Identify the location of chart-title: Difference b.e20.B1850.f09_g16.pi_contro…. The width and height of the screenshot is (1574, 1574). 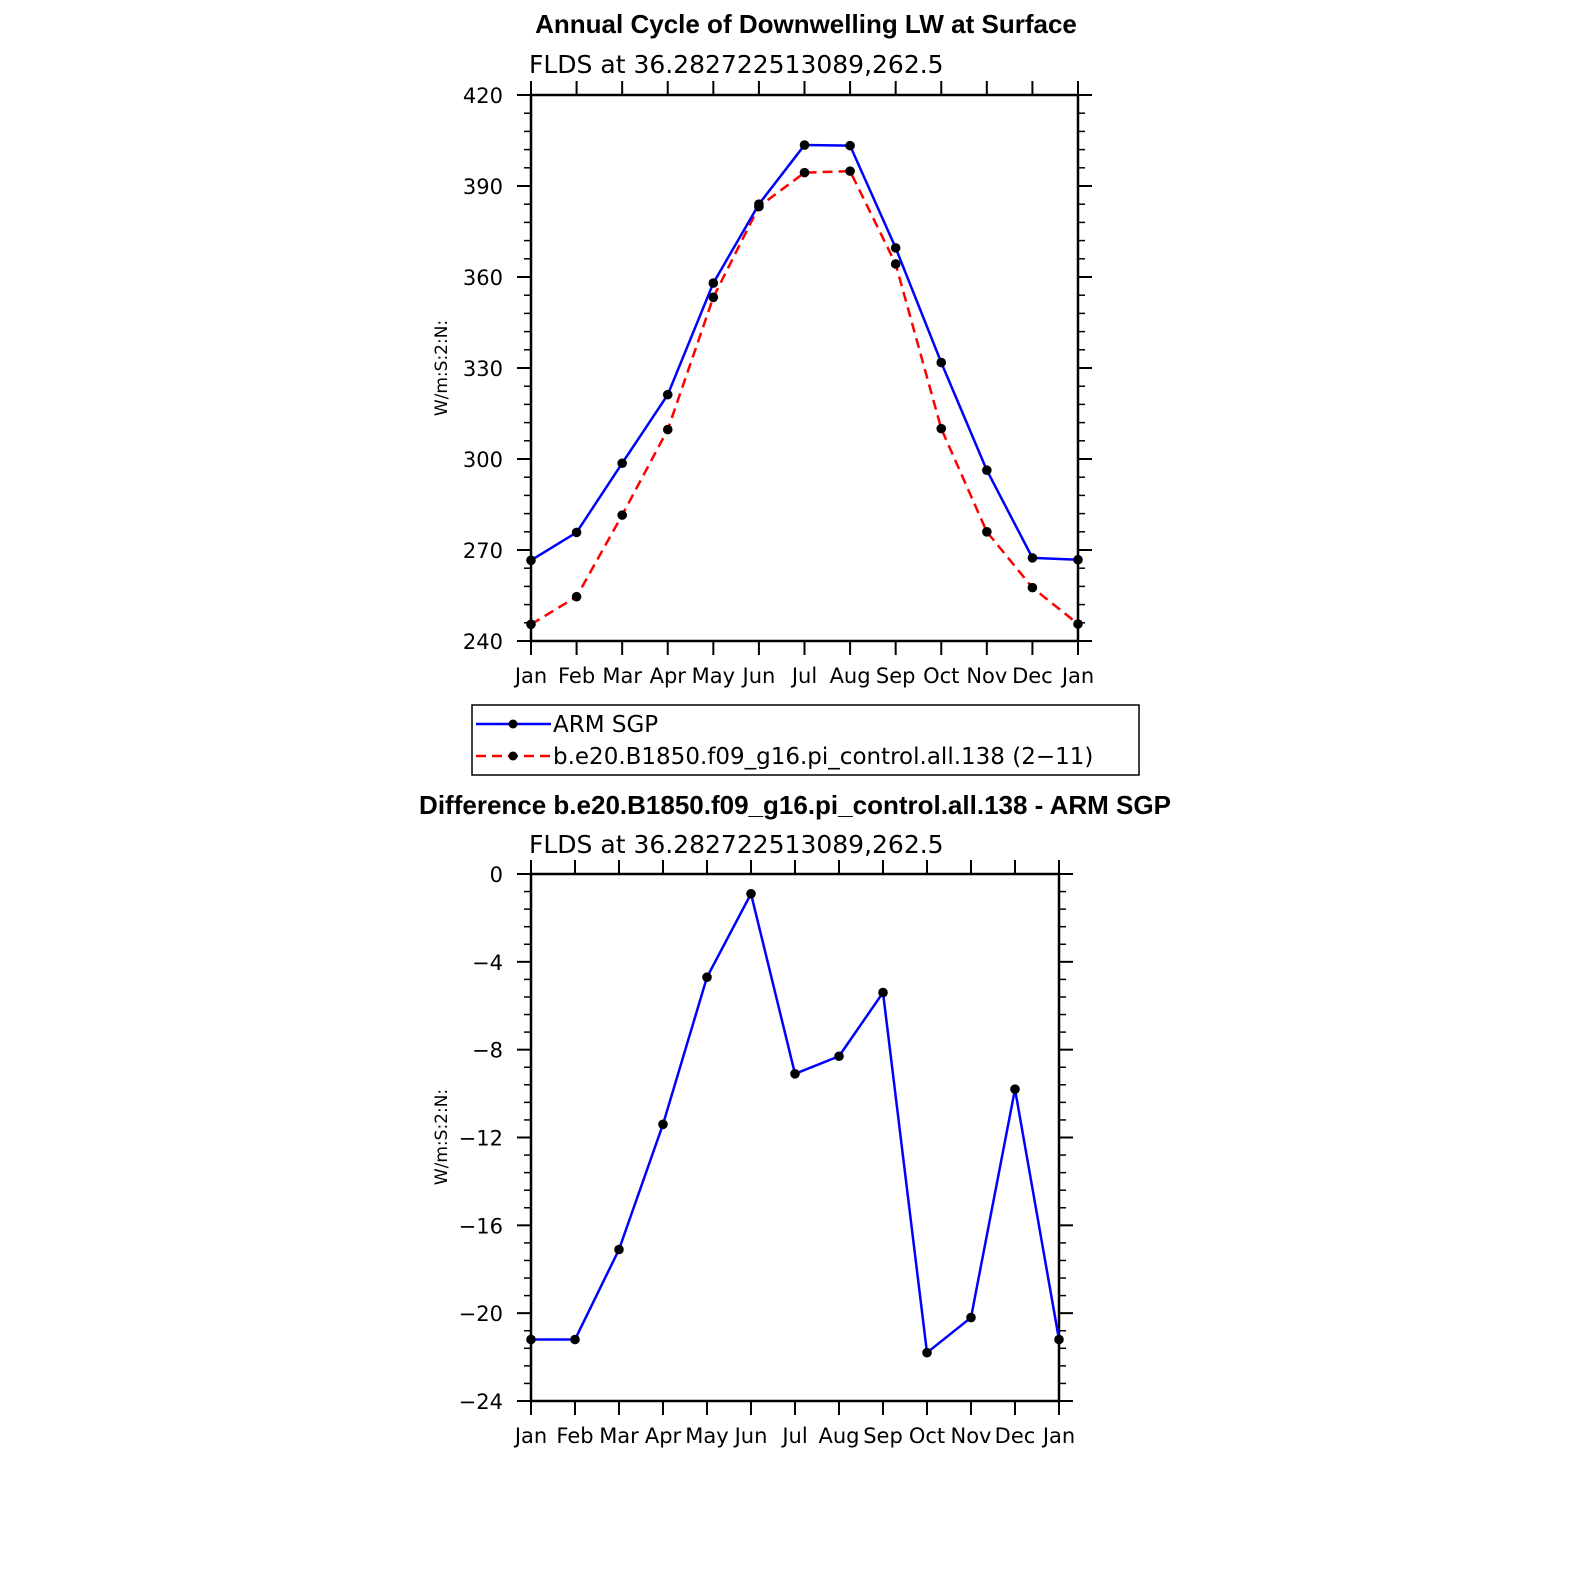
(795, 805).